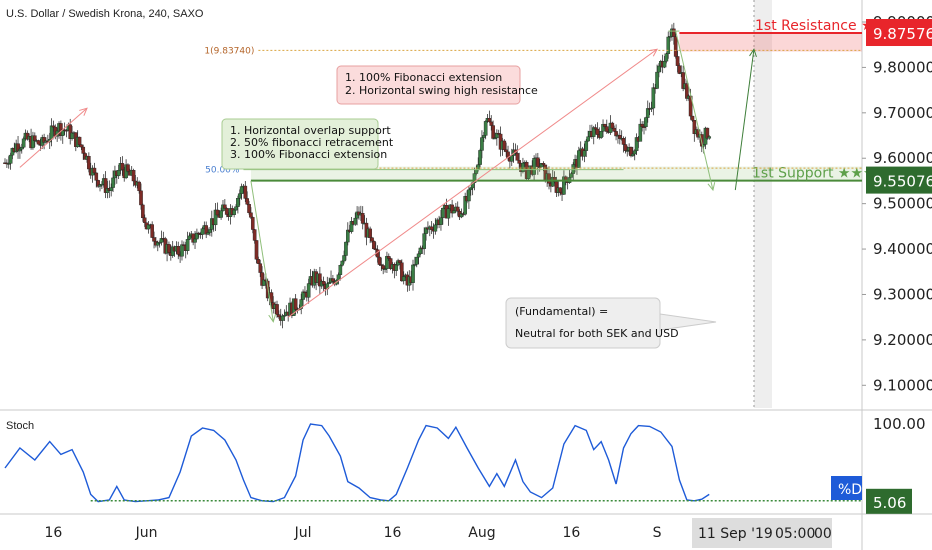  I want to click on stoch-line, so click(357, 463).